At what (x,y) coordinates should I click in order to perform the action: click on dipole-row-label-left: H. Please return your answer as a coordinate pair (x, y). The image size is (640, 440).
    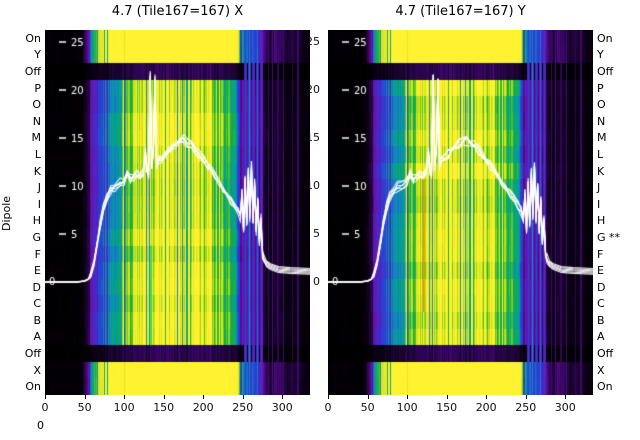
    Looking at the image, I should click on (36, 221).